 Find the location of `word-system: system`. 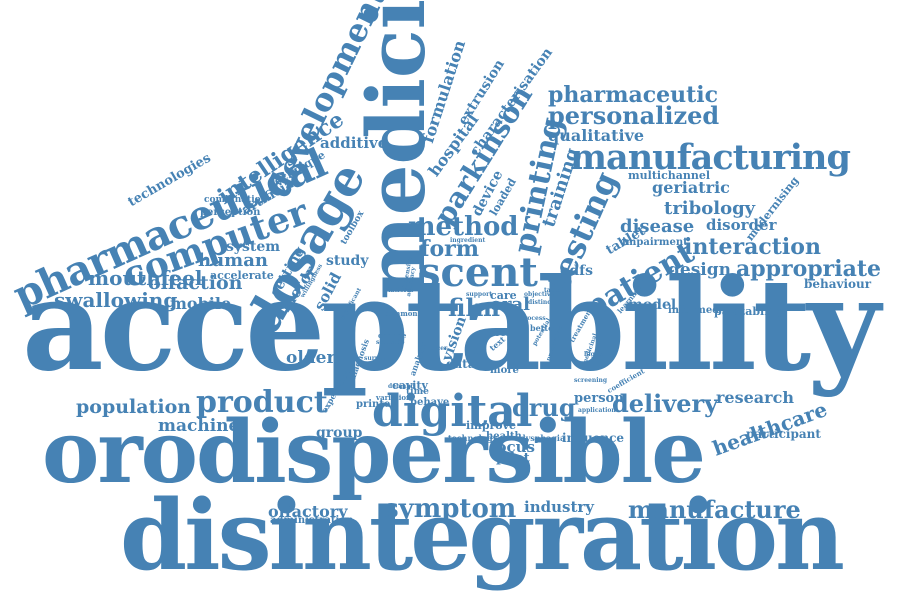

word-system: system is located at coordinates (253, 247).